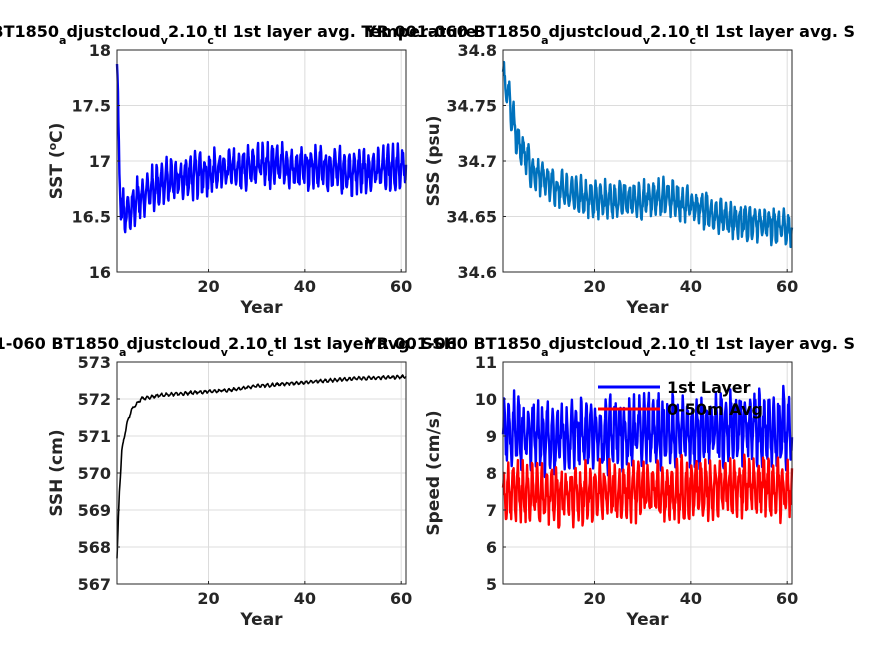 The image size is (875, 656). I want to click on y-tick-label: 570, so click(94, 473).